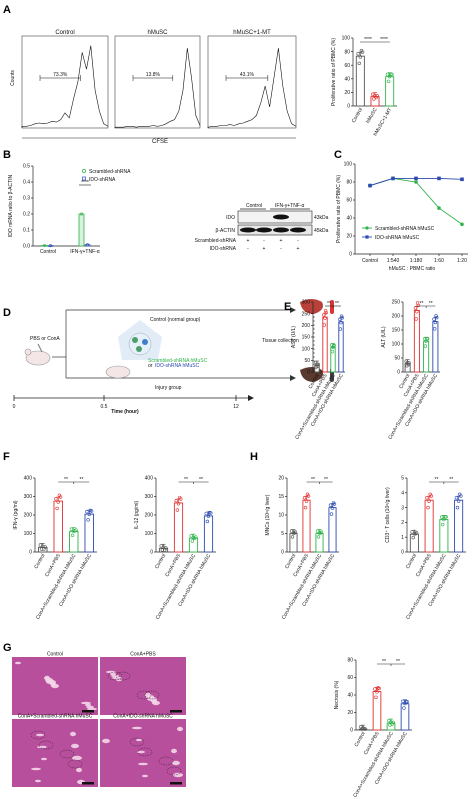  Describe the element at coordinates (7, 648) in the screenshot. I see `panel-label-g: G` at that location.